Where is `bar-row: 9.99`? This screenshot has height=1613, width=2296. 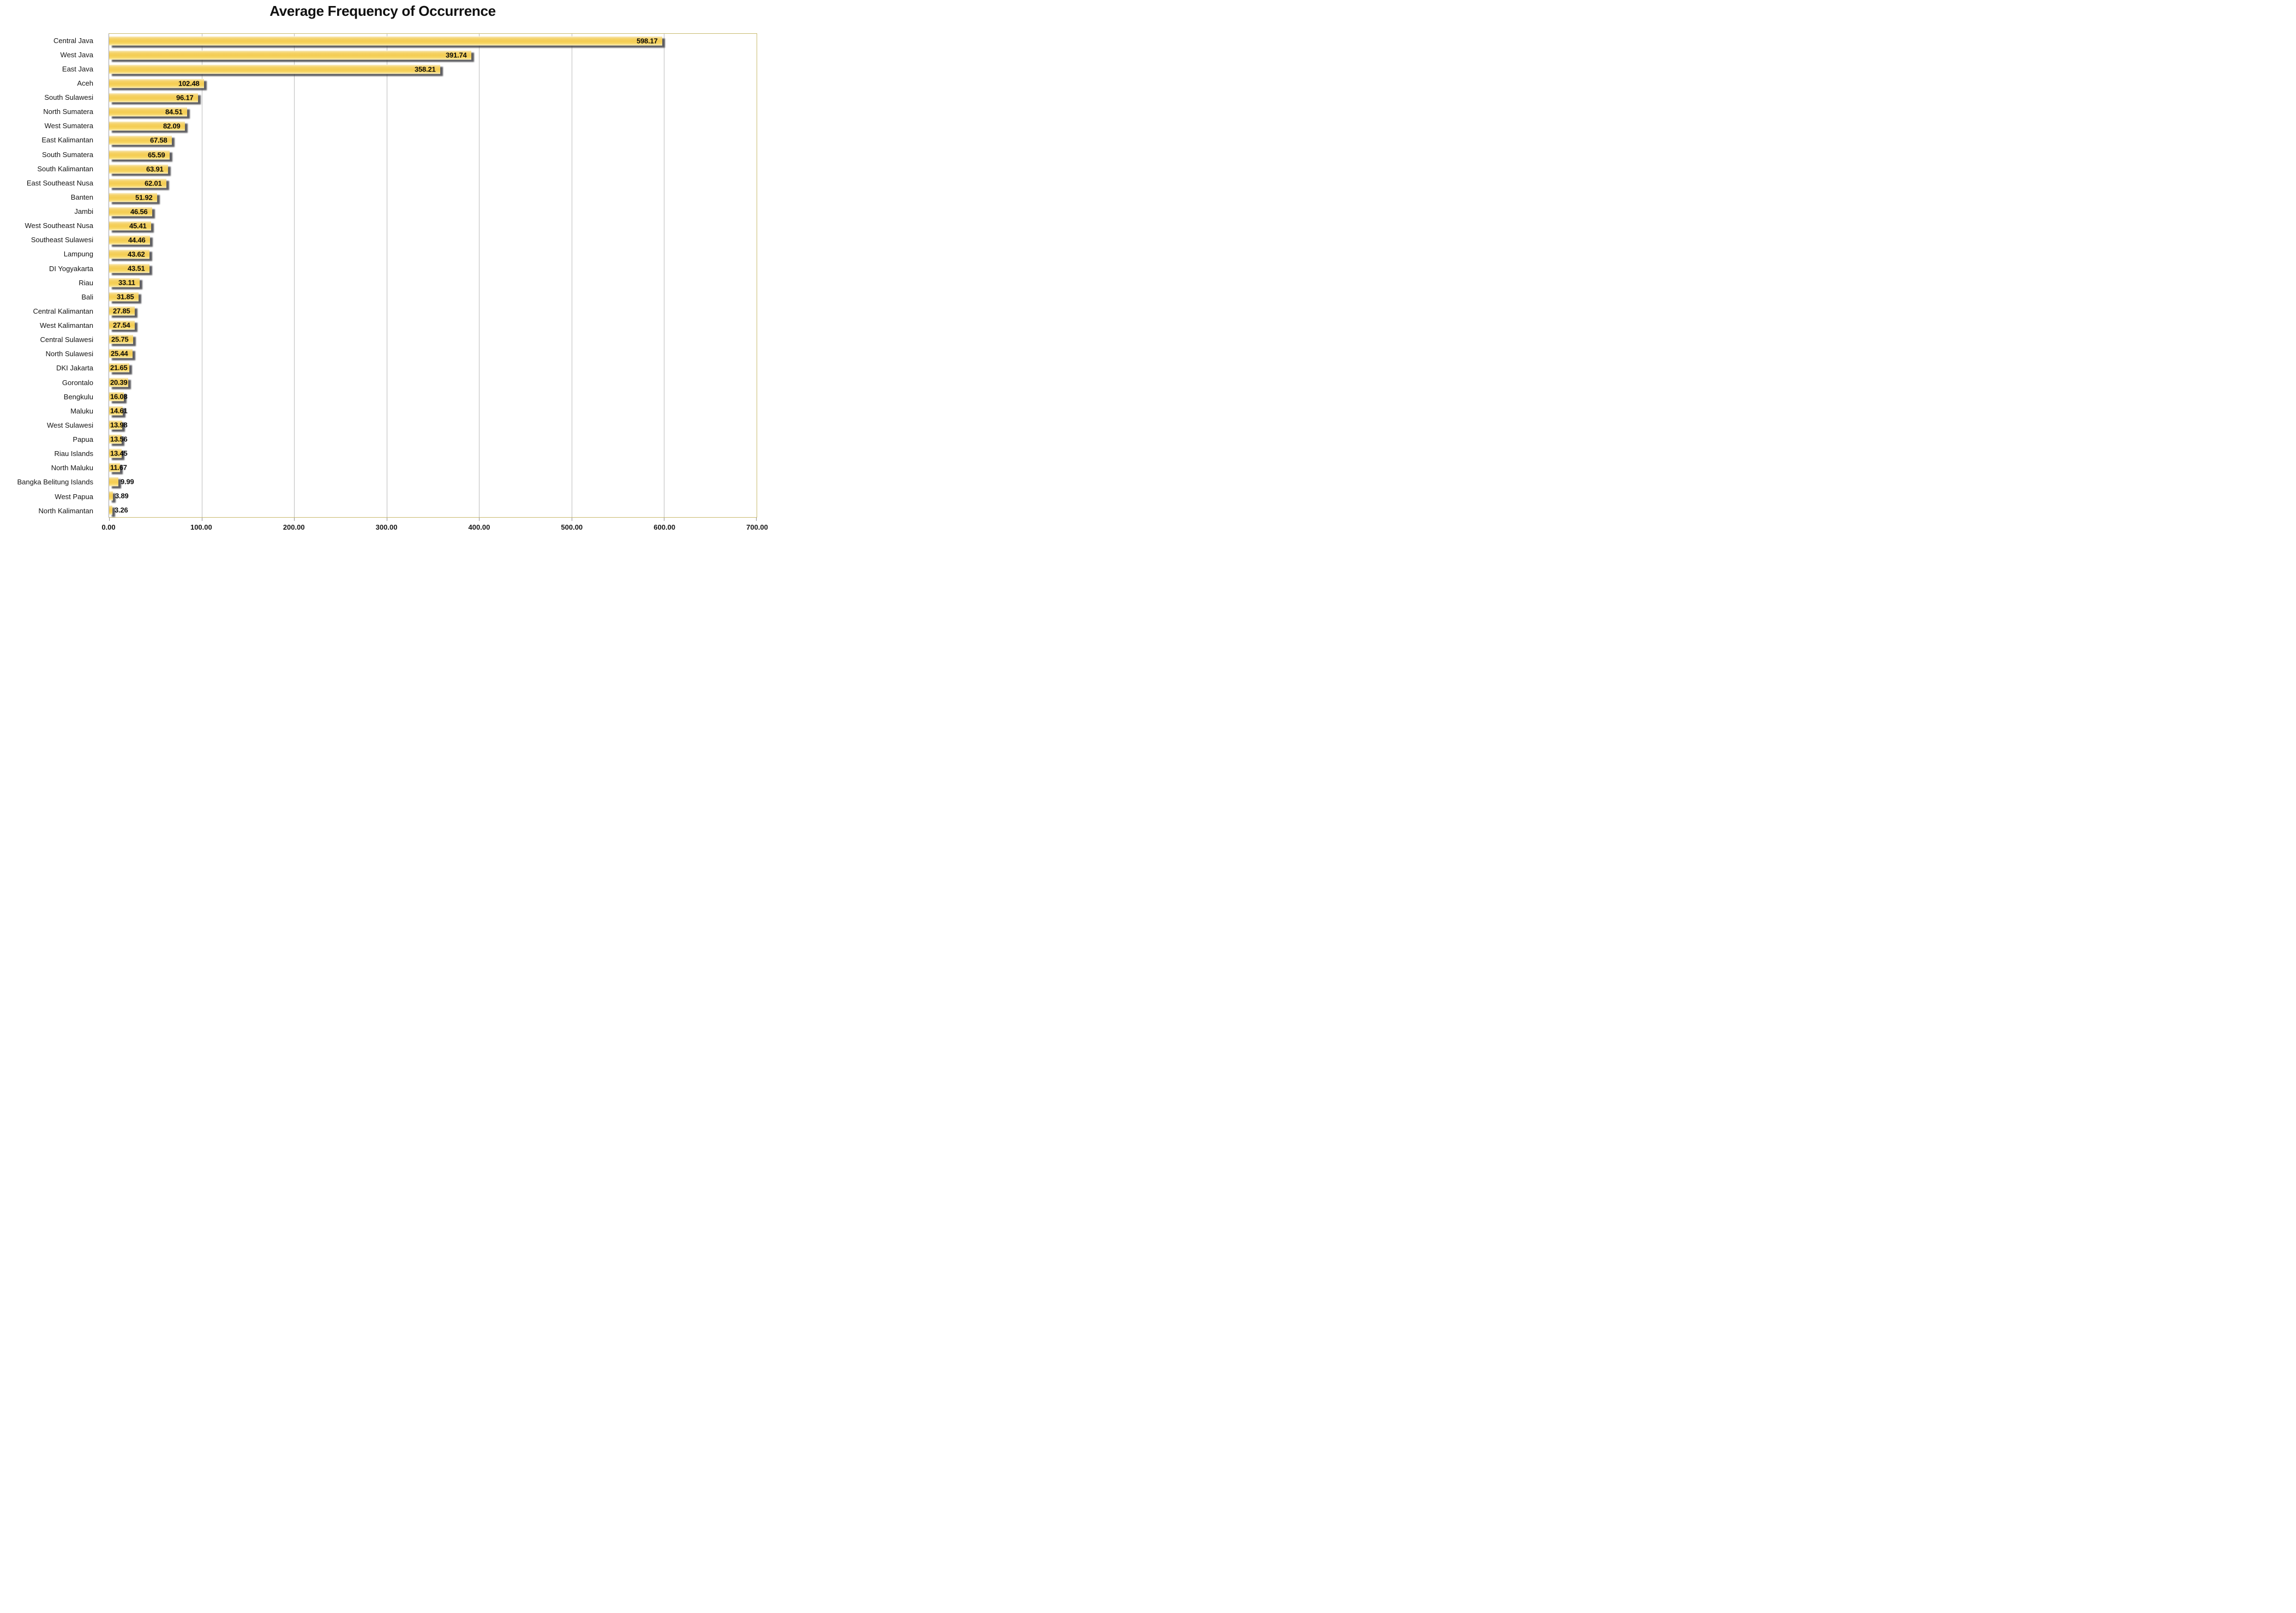 bar-row: 9.99 is located at coordinates (433, 482).